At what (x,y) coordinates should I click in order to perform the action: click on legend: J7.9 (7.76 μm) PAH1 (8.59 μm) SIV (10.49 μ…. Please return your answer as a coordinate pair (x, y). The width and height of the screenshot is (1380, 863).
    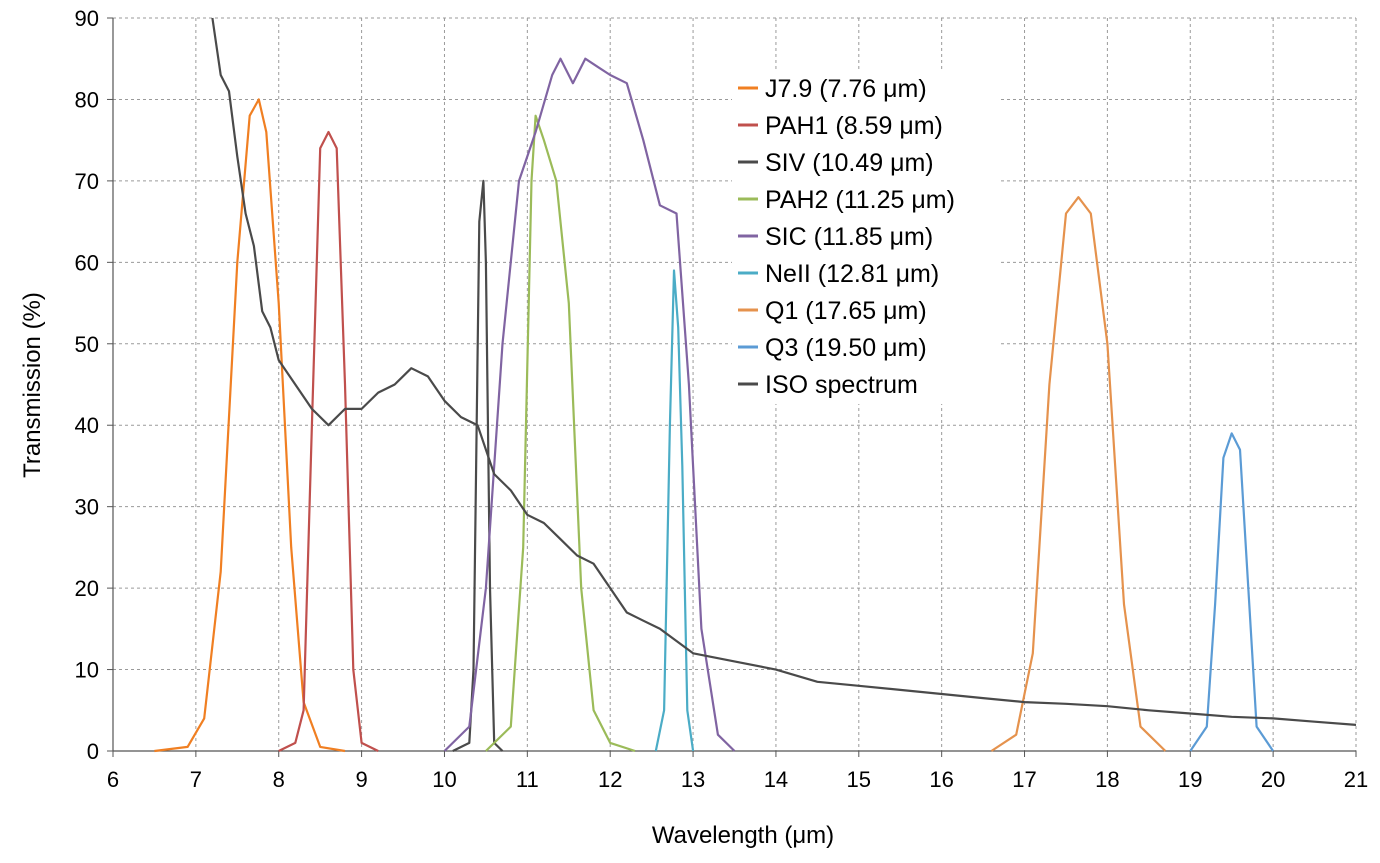
    Looking at the image, I should click on (846, 237).